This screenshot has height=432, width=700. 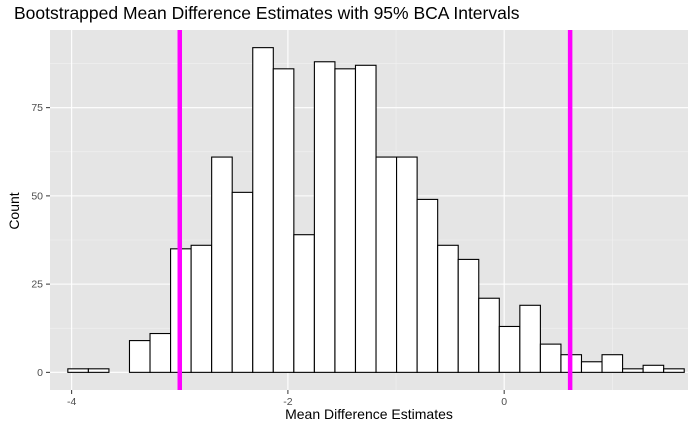 I want to click on x-axis-label: Mean Difference Estimates, so click(x=369, y=414).